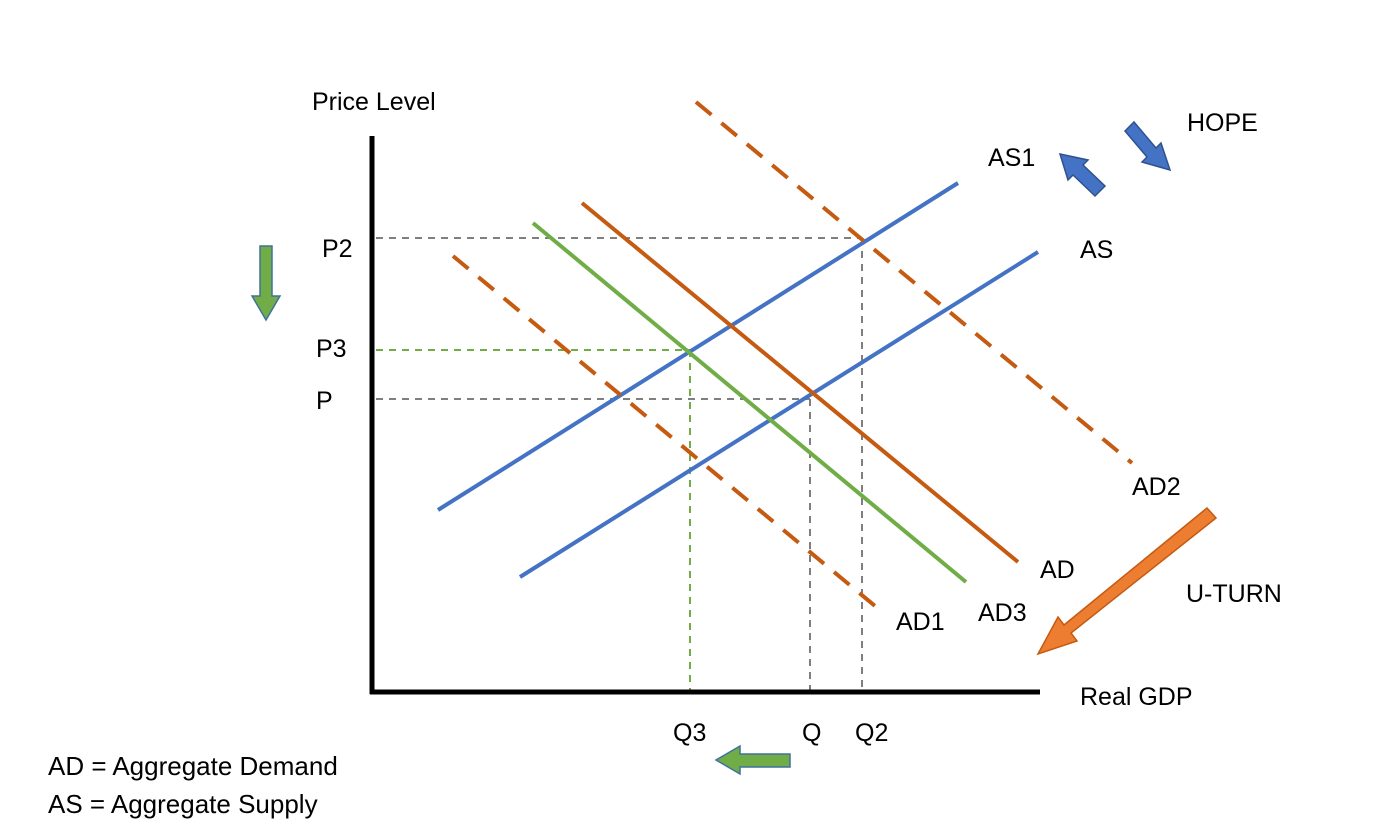 The image size is (1396, 836). Describe the element at coordinates (183, 804) in the screenshot. I see `legend-as: AS = Aggregate Supply` at that location.